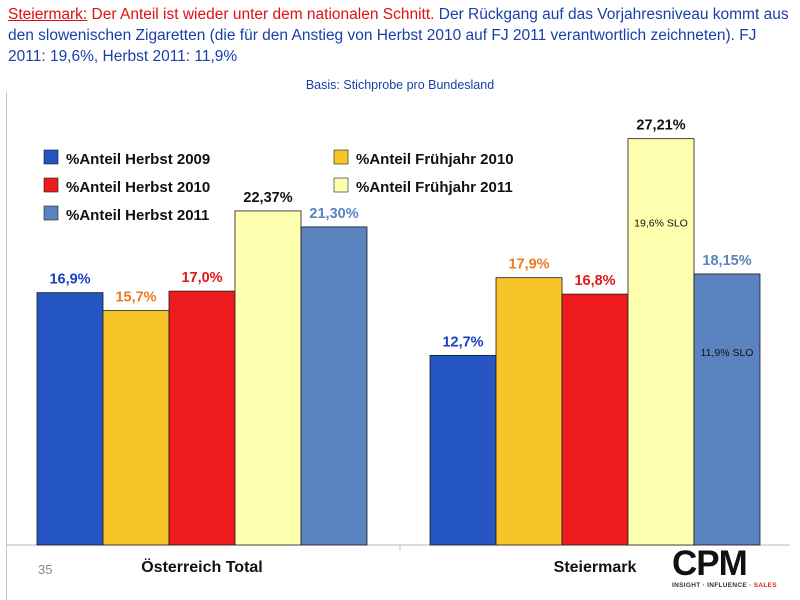 This screenshot has width=800, height=600. What do you see at coordinates (45, 569) in the screenshot?
I see `slide-number: 35` at bounding box center [45, 569].